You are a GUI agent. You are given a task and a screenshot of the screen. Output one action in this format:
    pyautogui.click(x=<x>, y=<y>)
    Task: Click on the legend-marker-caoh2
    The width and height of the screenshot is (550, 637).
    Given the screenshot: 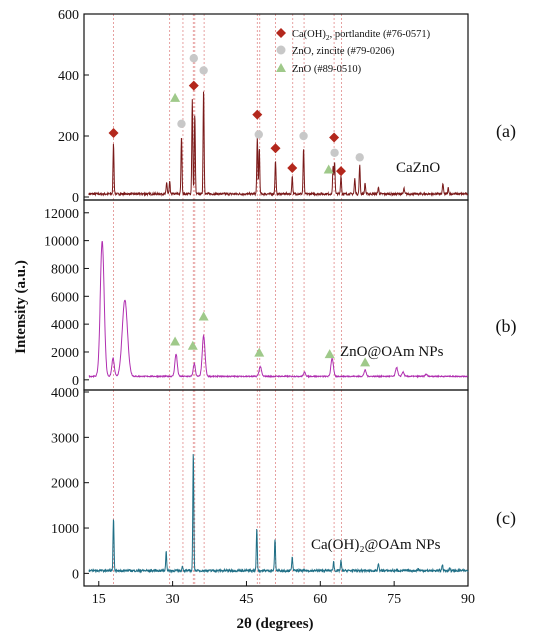 What is the action you would take?
    pyautogui.click(x=281, y=33)
    